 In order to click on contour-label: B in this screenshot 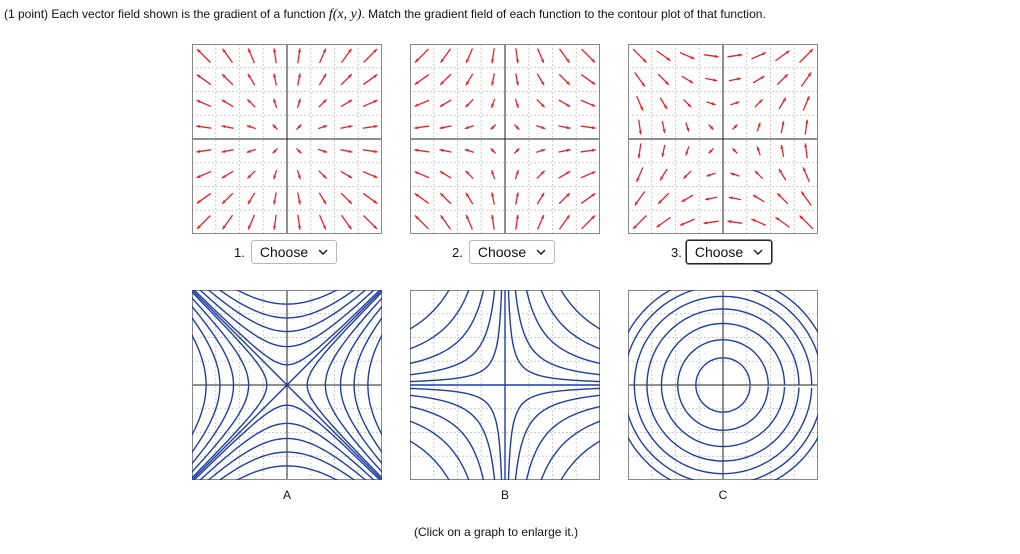, I will do `click(504, 495)`.